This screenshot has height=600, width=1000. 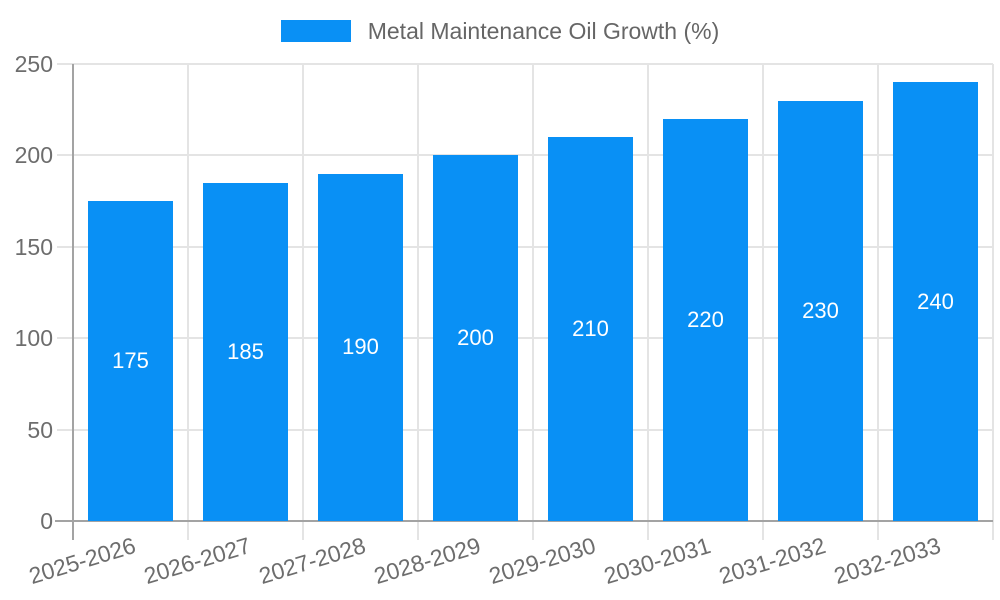 What do you see at coordinates (197, 561) in the screenshot?
I see `x-tick-label: 2026-2027` at bounding box center [197, 561].